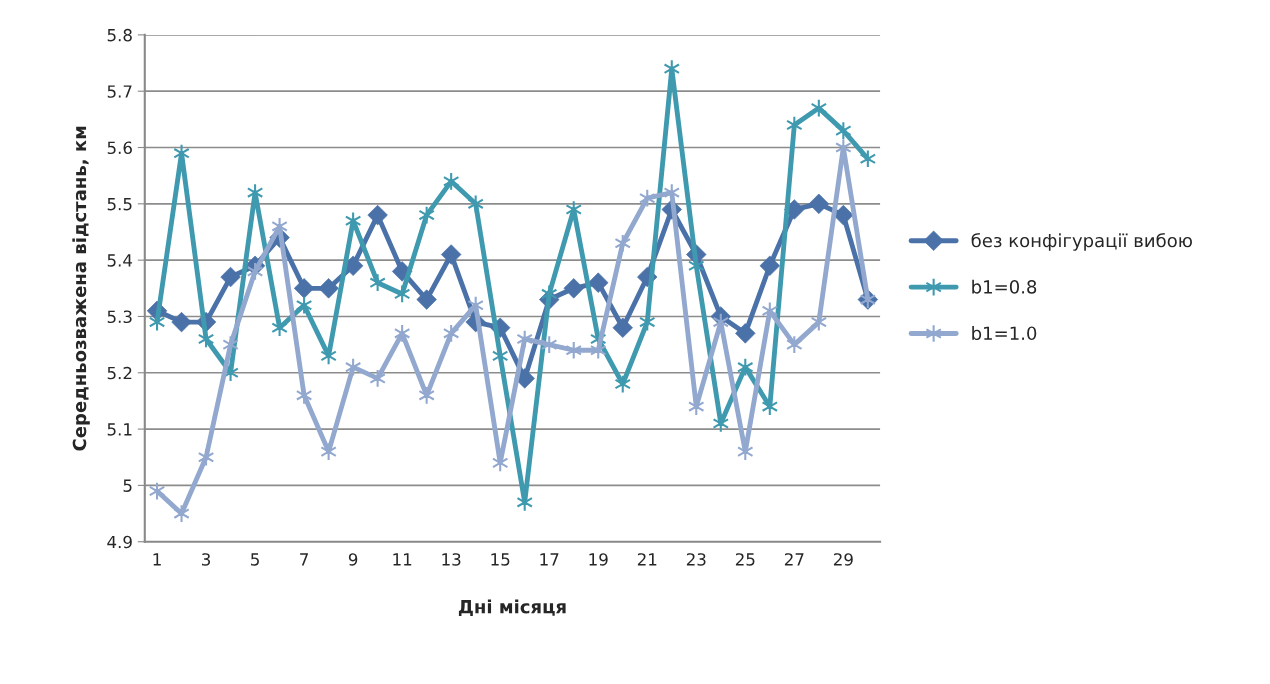 This screenshot has height=684, width=1270. I want to click on y-tick-label: 5.6, so click(119, 148).